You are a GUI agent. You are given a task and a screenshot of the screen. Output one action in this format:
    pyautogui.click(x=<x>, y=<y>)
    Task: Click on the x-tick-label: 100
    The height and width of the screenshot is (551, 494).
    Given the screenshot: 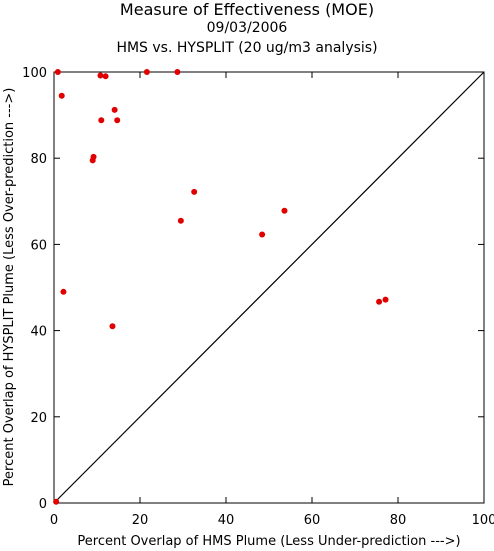 What is the action you would take?
    pyautogui.click(x=483, y=520)
    